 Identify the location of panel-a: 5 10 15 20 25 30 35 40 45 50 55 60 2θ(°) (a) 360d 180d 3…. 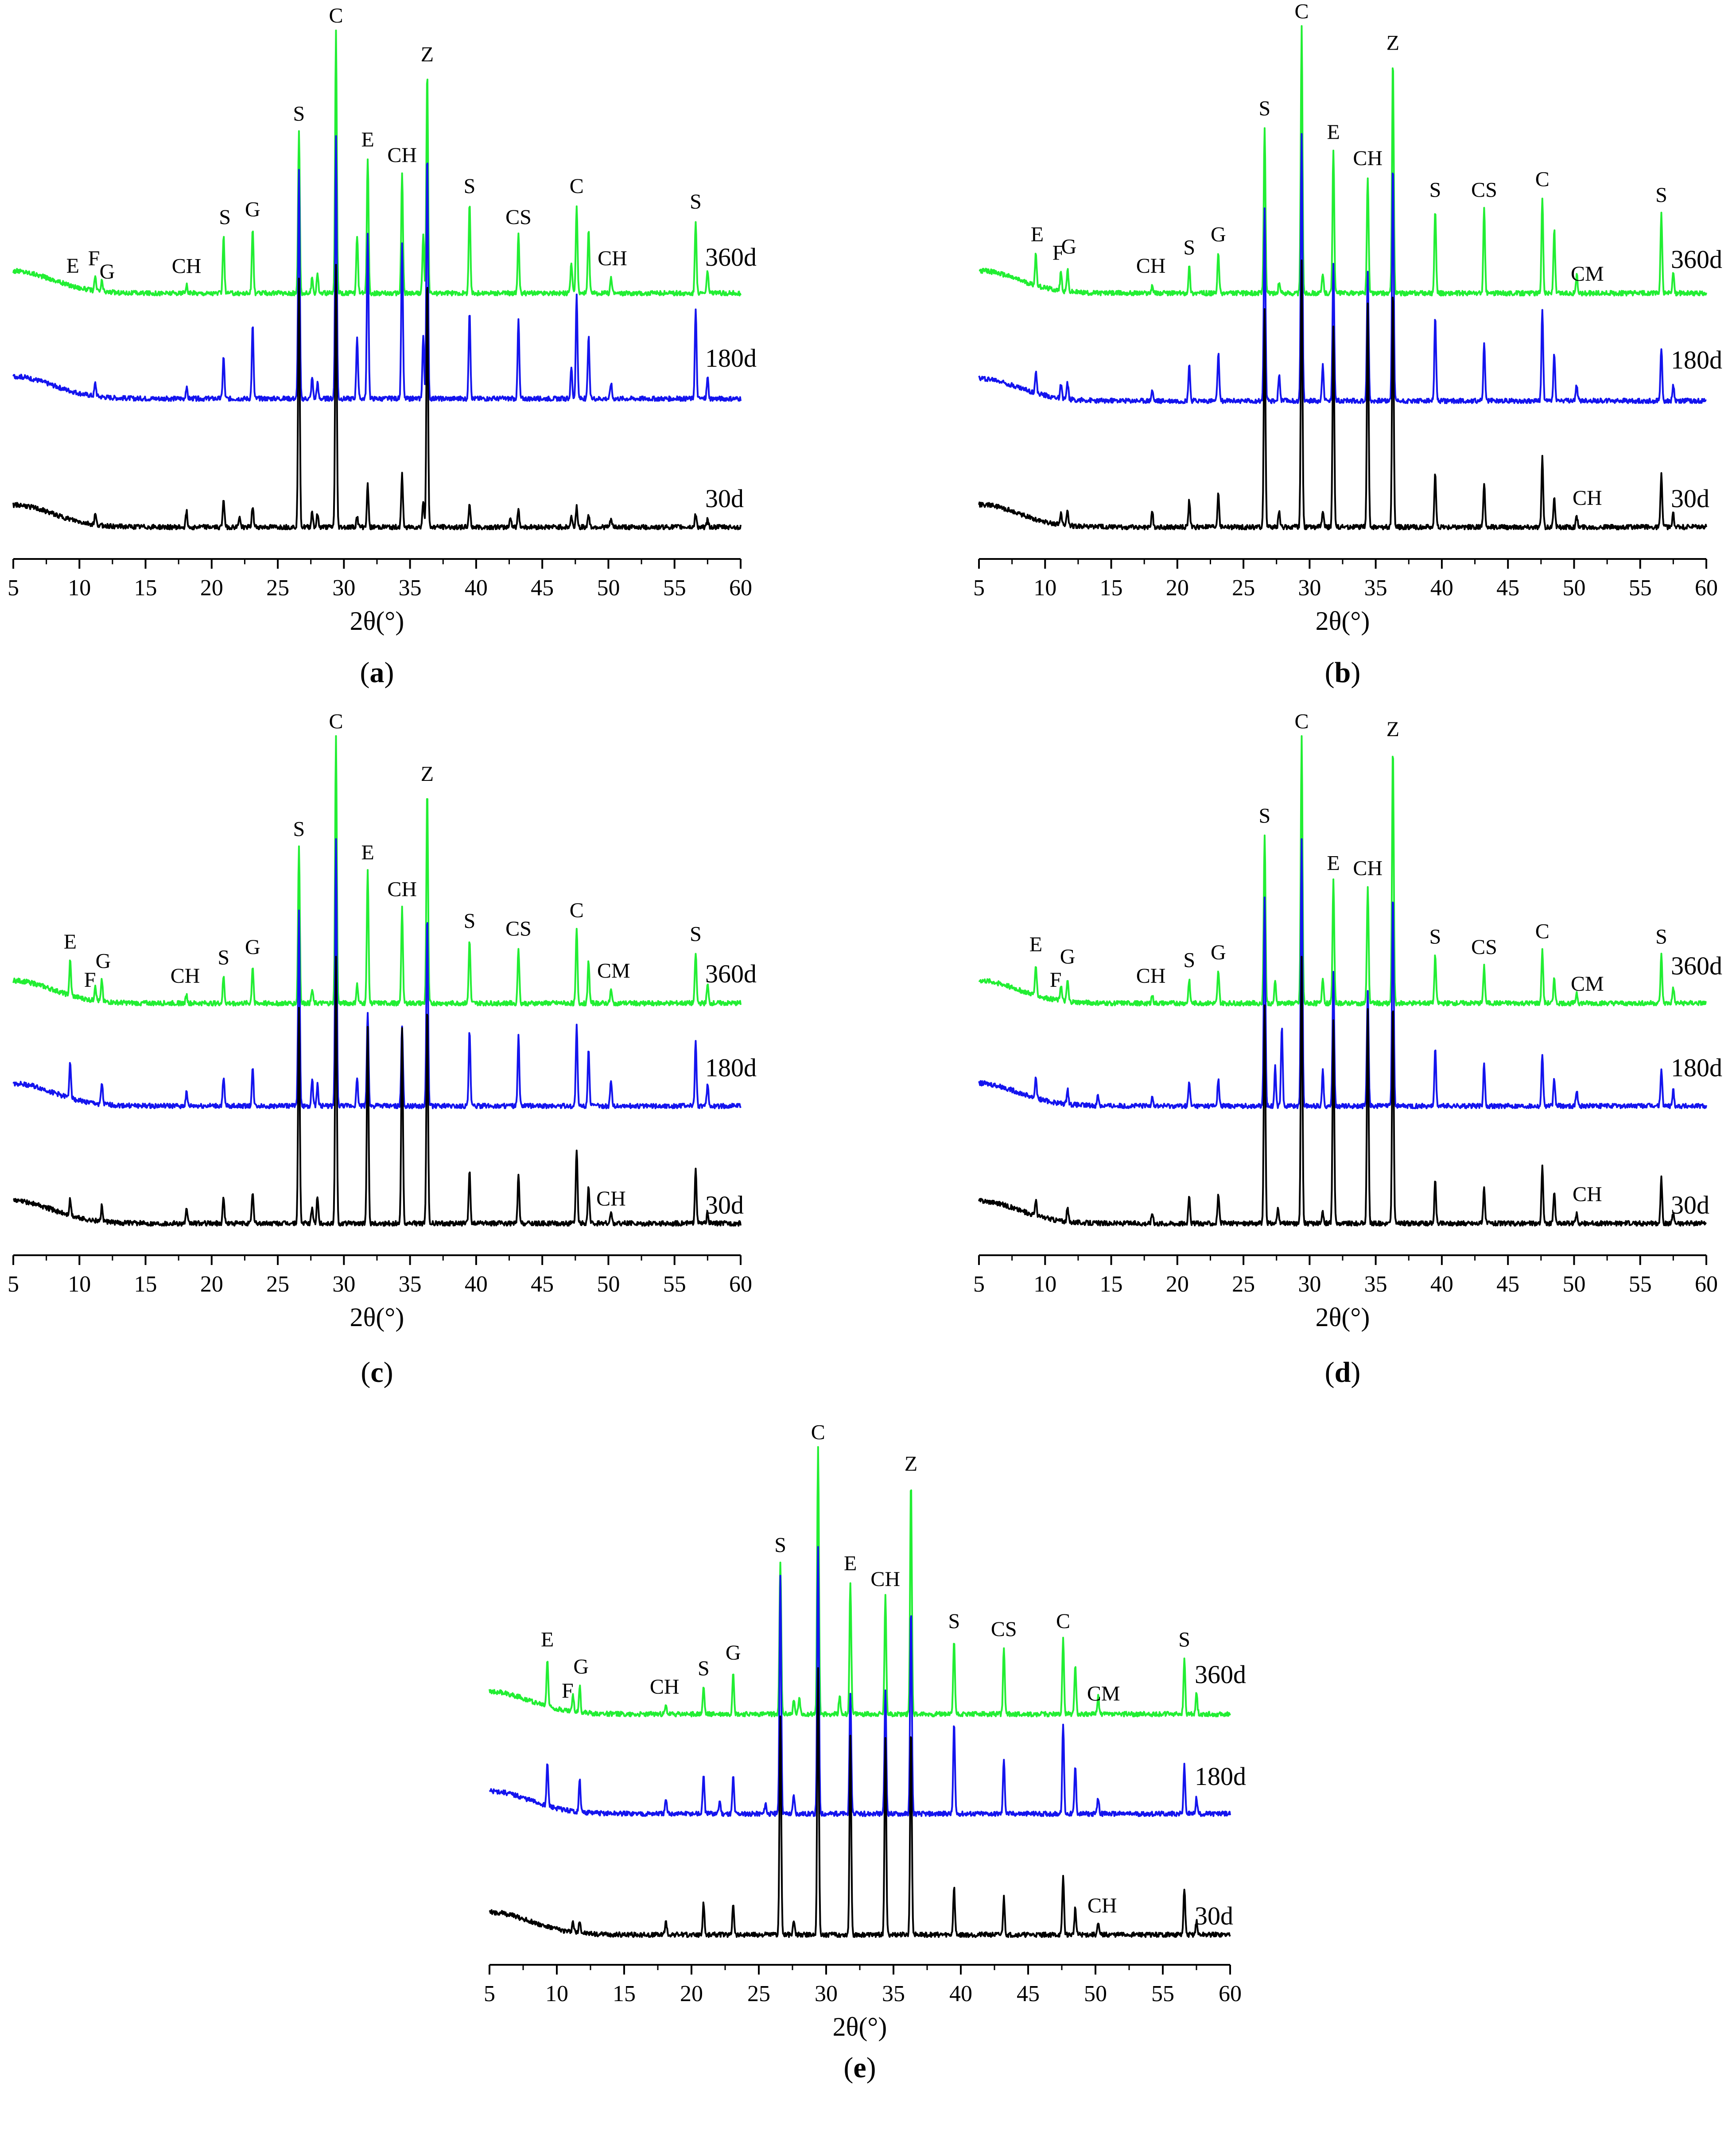
(382, 346).